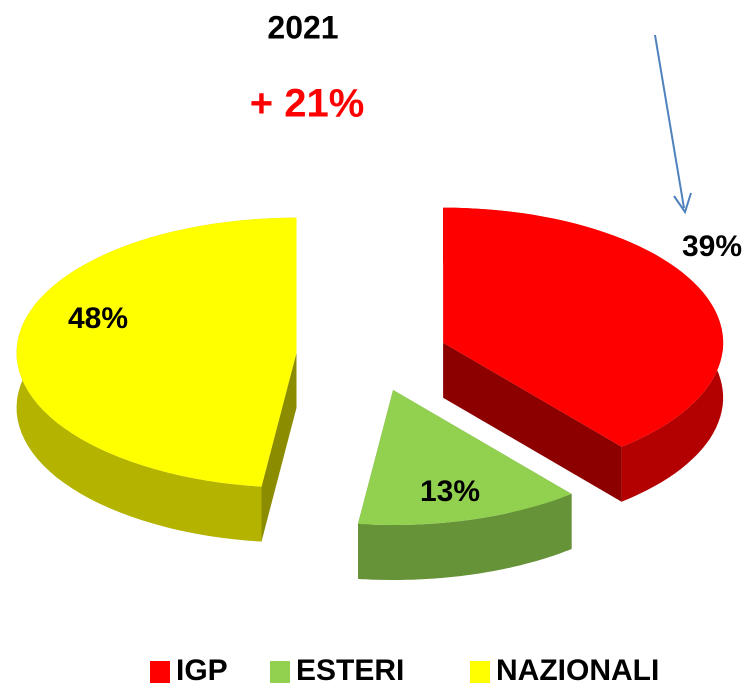 This screenshot has height=696, width=755. What do you see at coordinates (450, 491) in the screenshot?
I see `data-label: 13%` at bounding box center [450, 491].